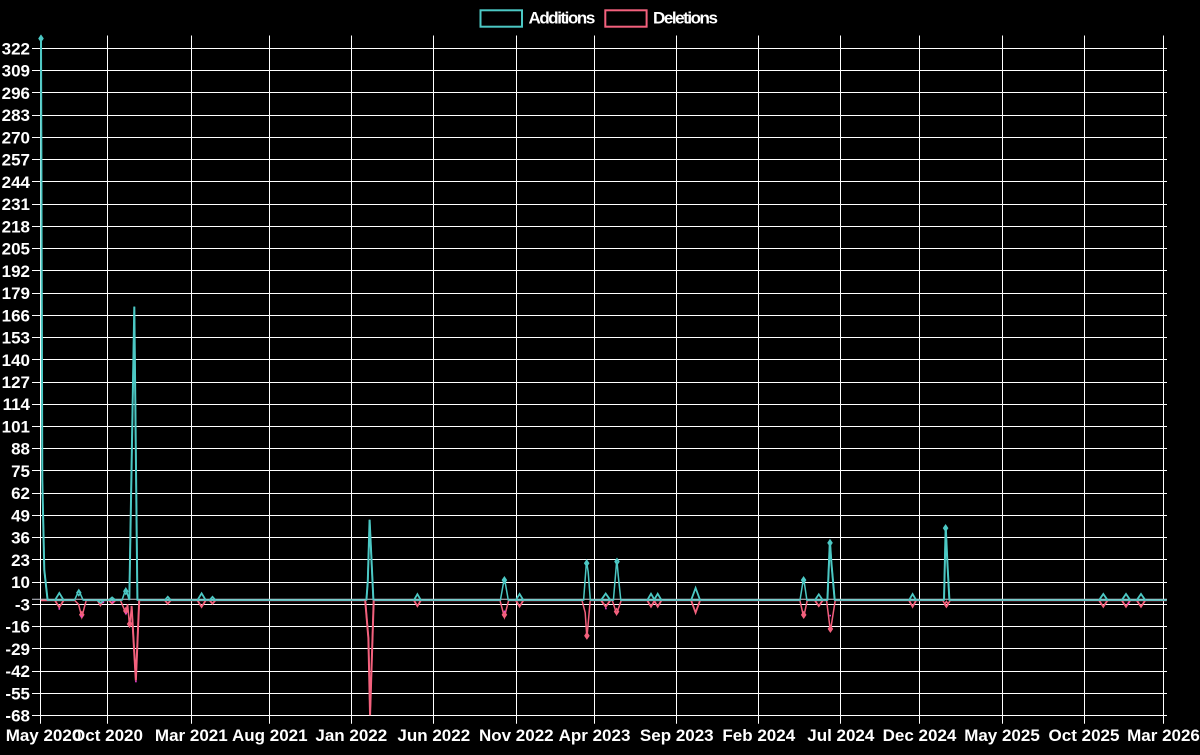  What do you see at coordinates (433, 735) in the screenshot?
I see `svg-text: Jun 2022` at bounding box center [433, 735].